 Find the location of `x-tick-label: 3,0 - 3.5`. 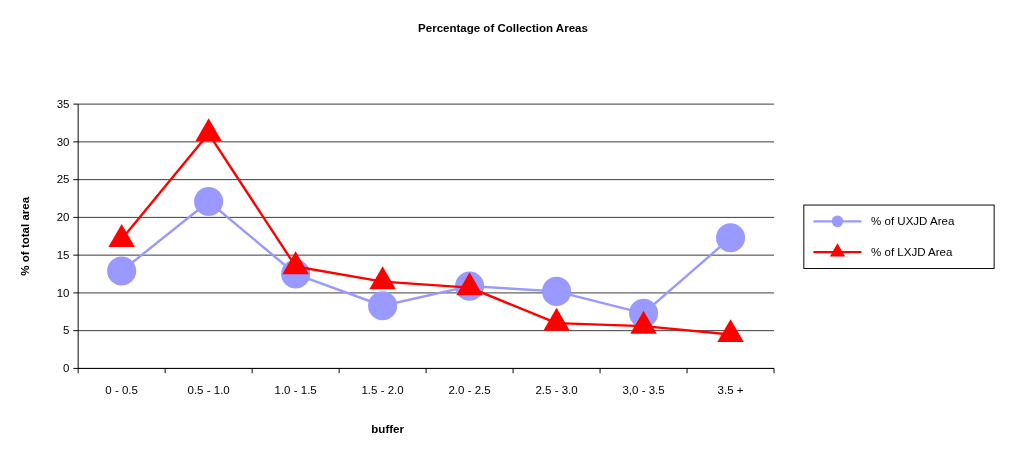

x-tick-label: 3,0 - 3.5 is located at coordinates (643, 390).